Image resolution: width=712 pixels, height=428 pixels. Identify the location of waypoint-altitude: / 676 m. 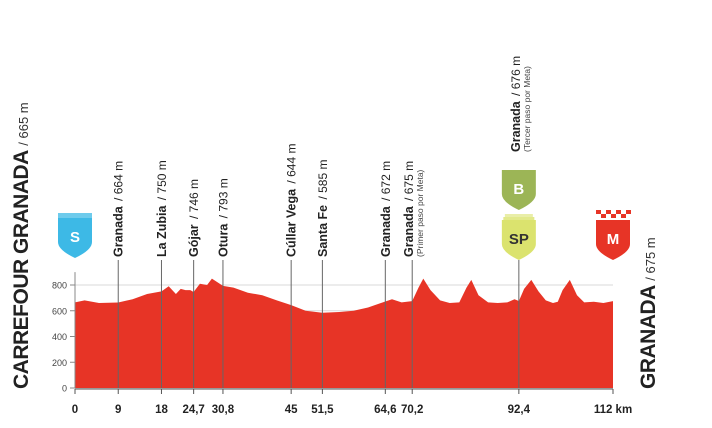
(516, 77).